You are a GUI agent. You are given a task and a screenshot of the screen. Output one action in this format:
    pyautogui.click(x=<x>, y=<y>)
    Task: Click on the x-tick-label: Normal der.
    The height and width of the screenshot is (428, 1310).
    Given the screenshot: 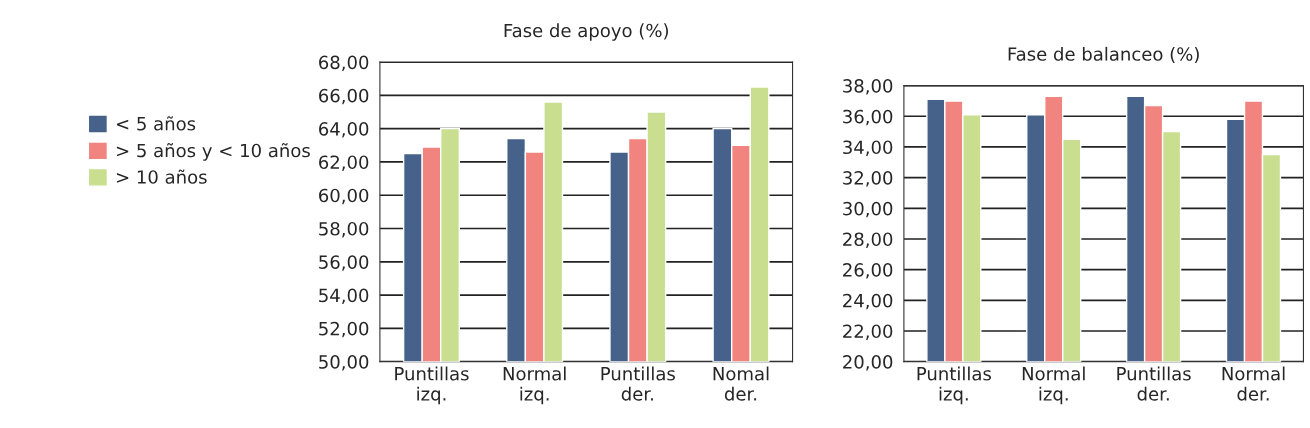 What is the action you would take?
    pyautogui.click(x=1253, y=383)
    